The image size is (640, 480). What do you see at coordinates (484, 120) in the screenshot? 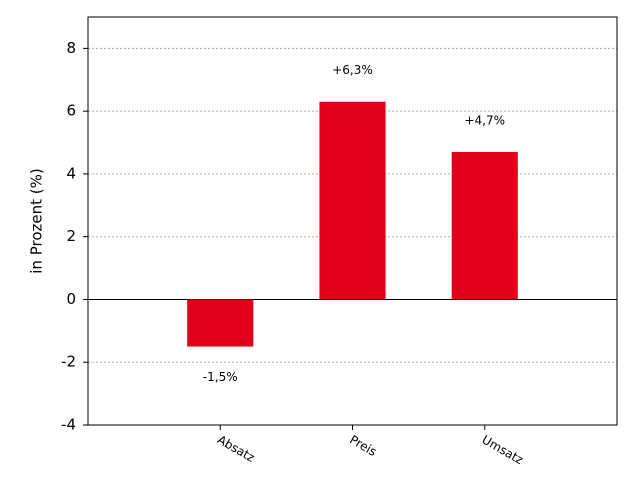
I see `value-label: +4,7%` at bounding box center [484, 120].